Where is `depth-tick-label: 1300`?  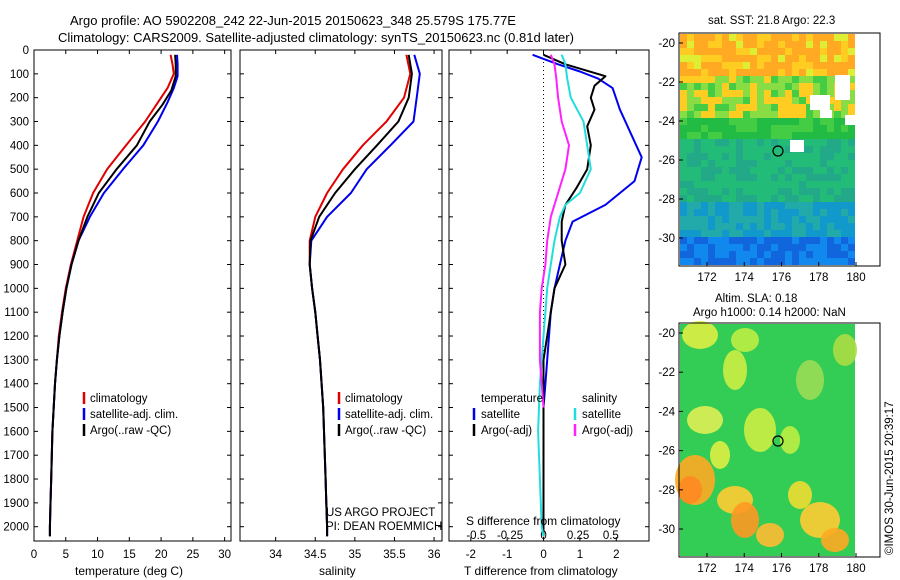
depth-tick-label: 1300 is located at coordinates (16, 361).